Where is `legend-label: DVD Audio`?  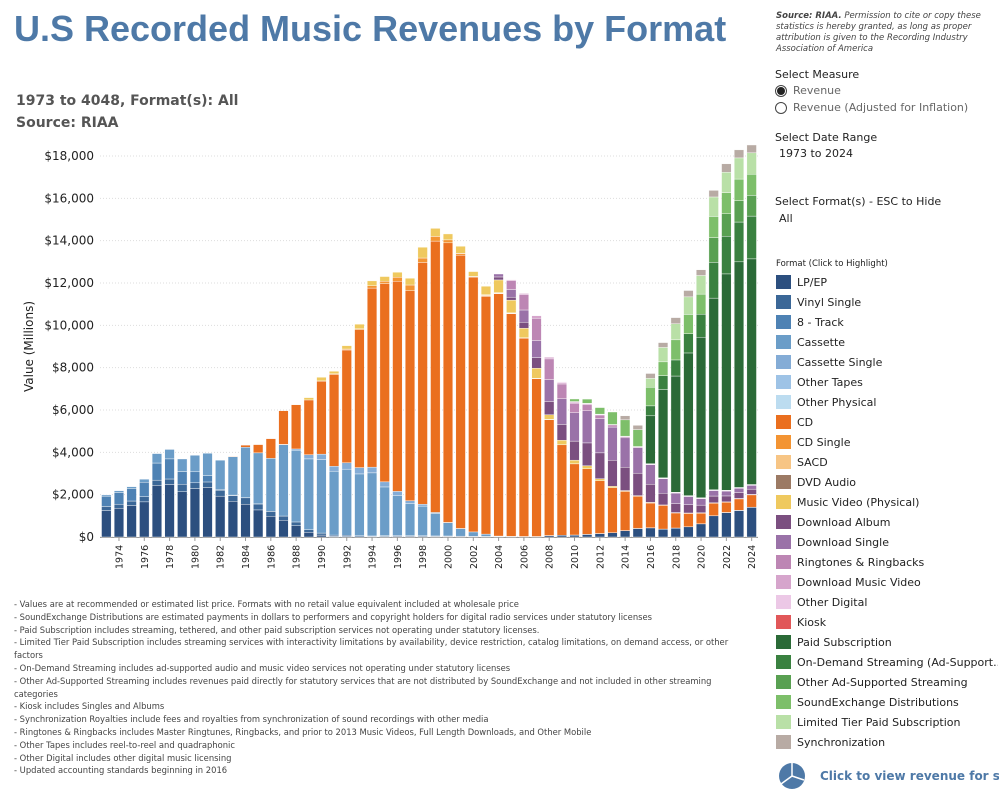
legend-label: DVD Audio is located at coordinates (827, 482).